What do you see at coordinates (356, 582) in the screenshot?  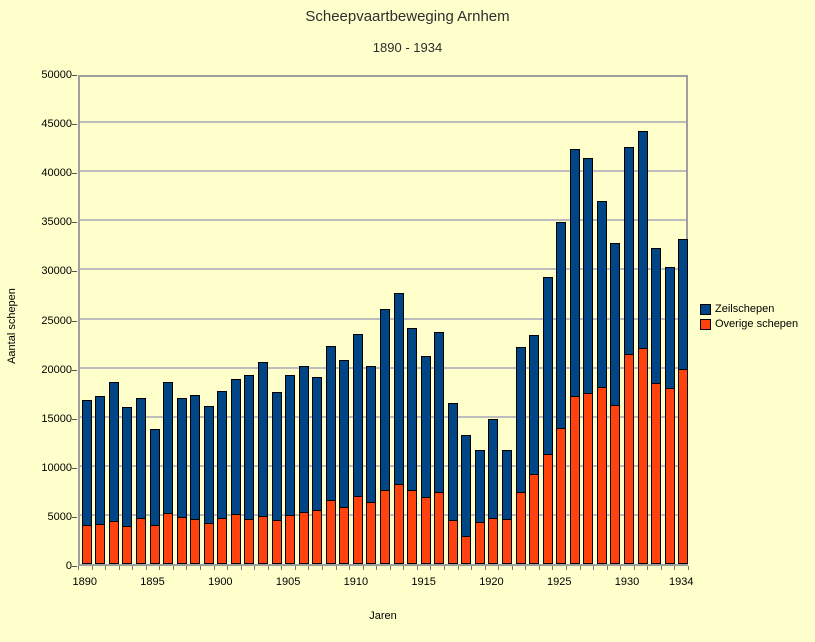 I see `x-tick-label: 1910` at bounding box center [356, 582].